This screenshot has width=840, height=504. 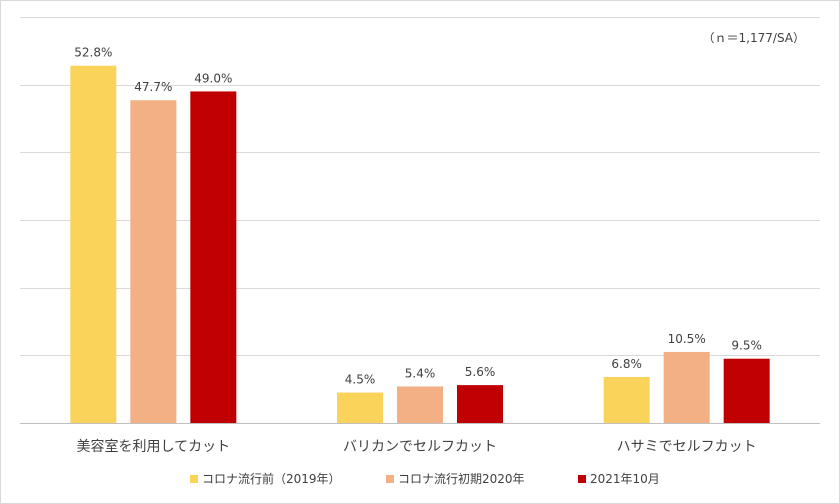 I want to click on category-labels: 美容室を利用してカット バリカンでセルフカット ハサミでセルフカット, so click(x=417, y=446).